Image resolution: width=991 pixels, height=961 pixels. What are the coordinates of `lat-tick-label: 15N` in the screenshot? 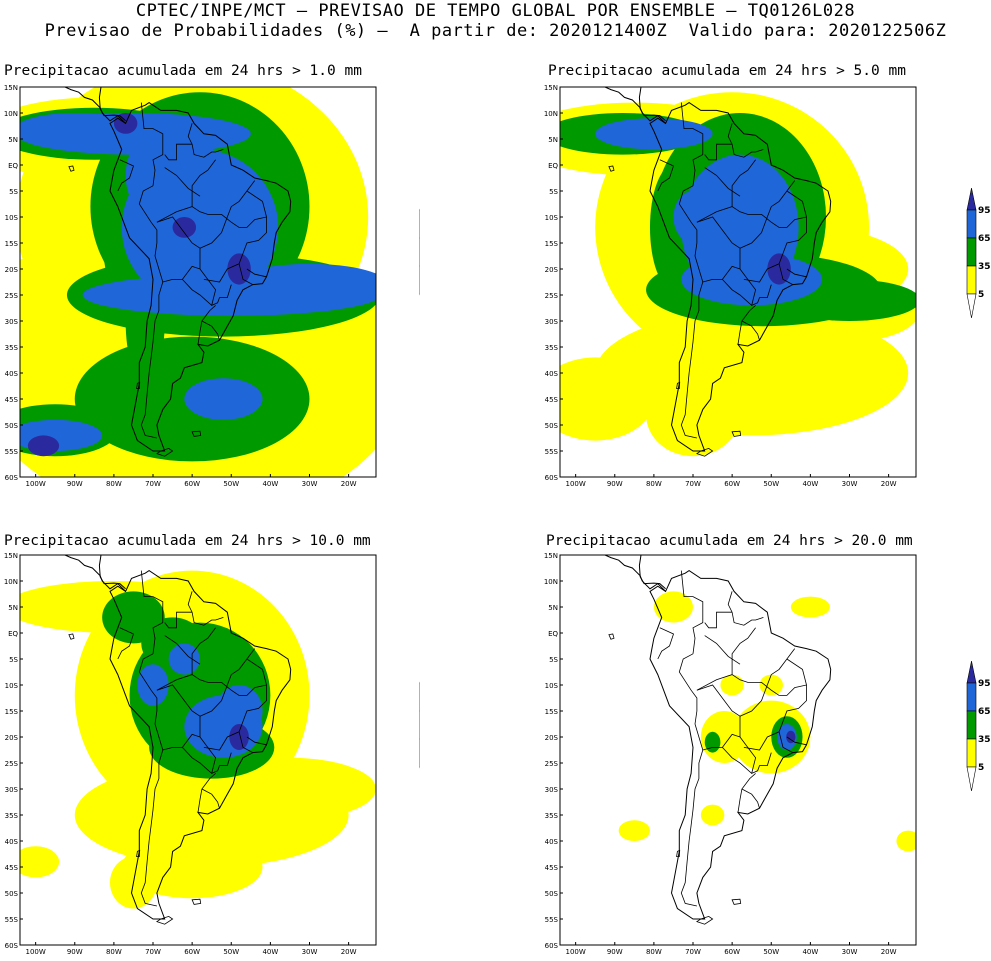 It's located at (551, 88).